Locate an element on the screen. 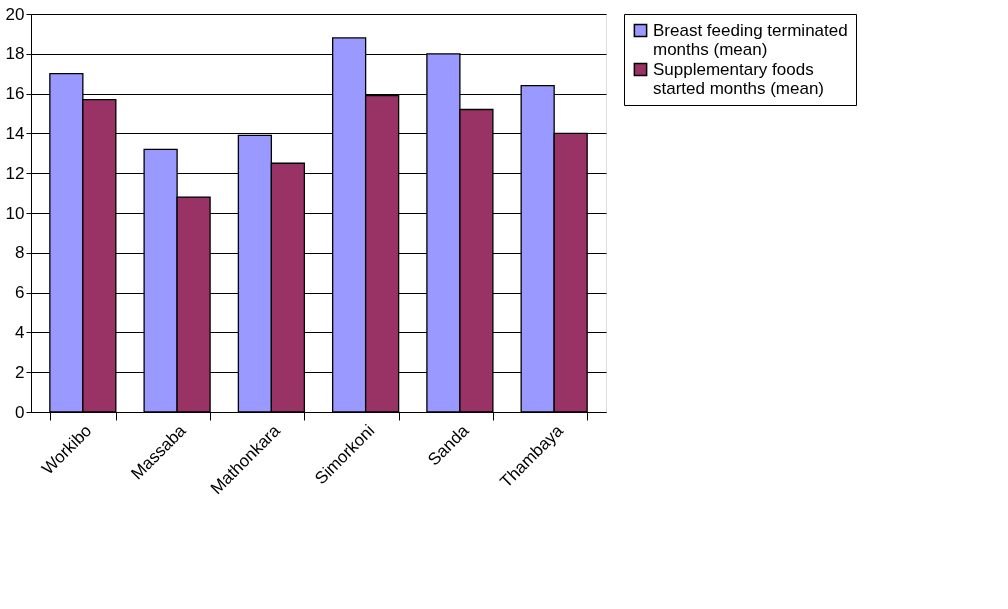 This screenshot has width=1008, height=609. legend-label: Breast feeding terminated months (mean) is located at coordinates (750, 39).